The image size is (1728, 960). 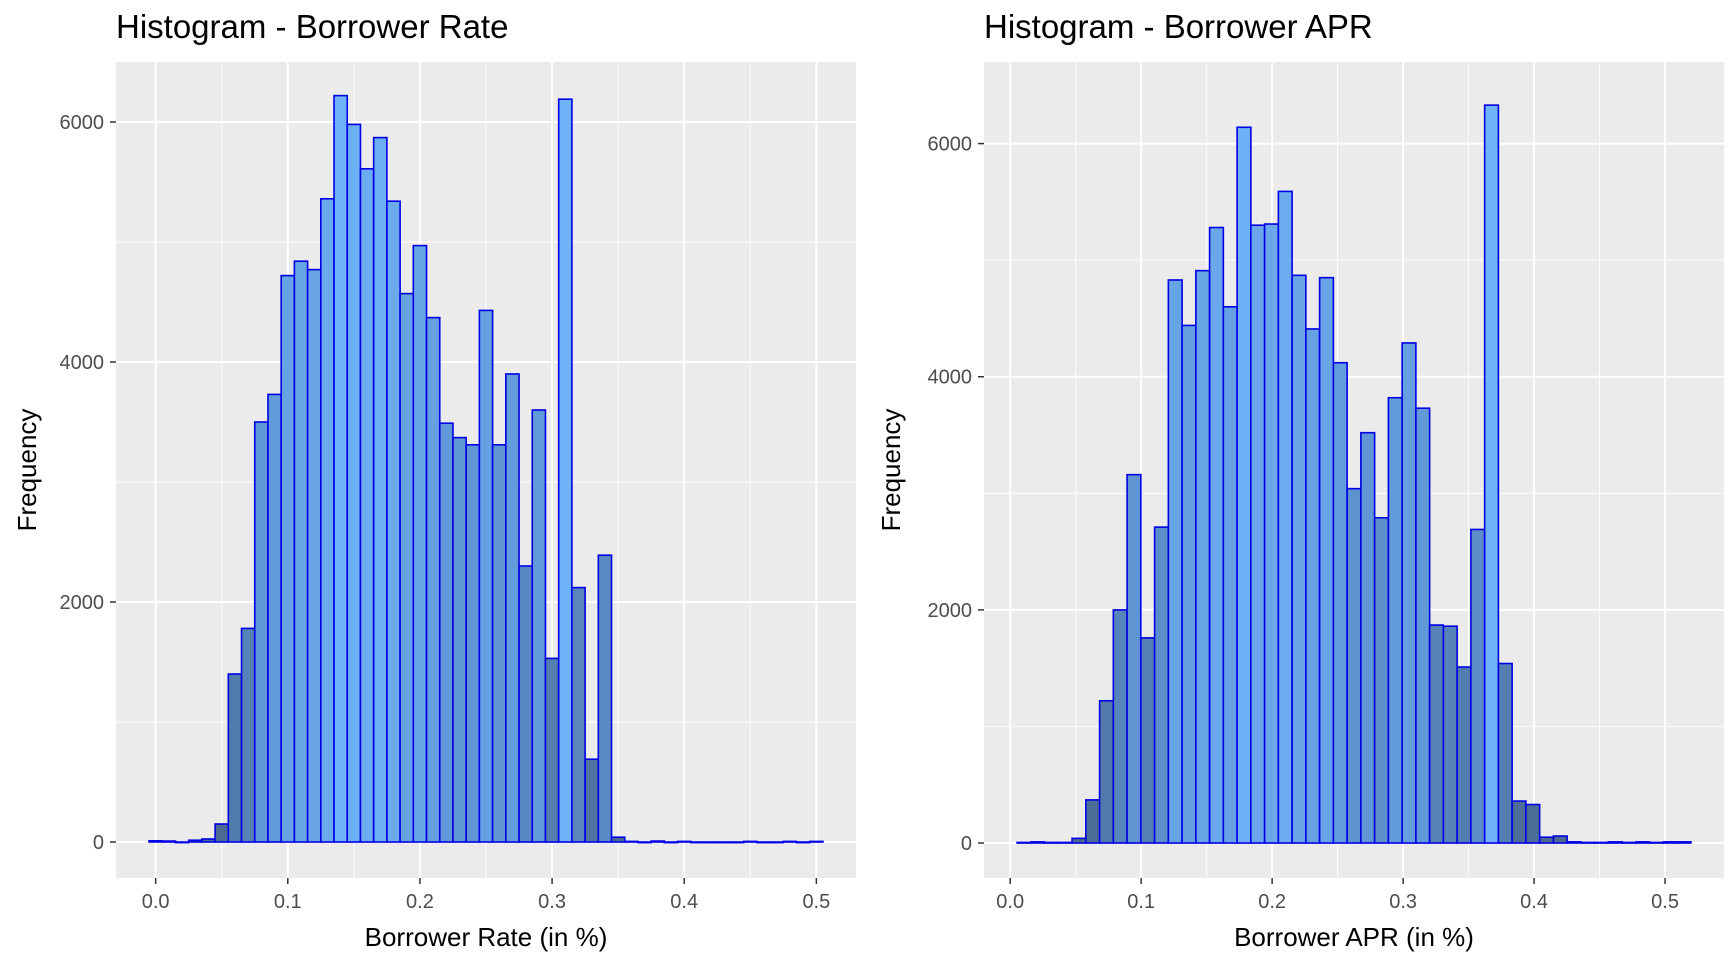 What do you see at coordinates (98, 843) in the screenshot?
I see `y-tick-label: 0` at bounding box center [98, 843].